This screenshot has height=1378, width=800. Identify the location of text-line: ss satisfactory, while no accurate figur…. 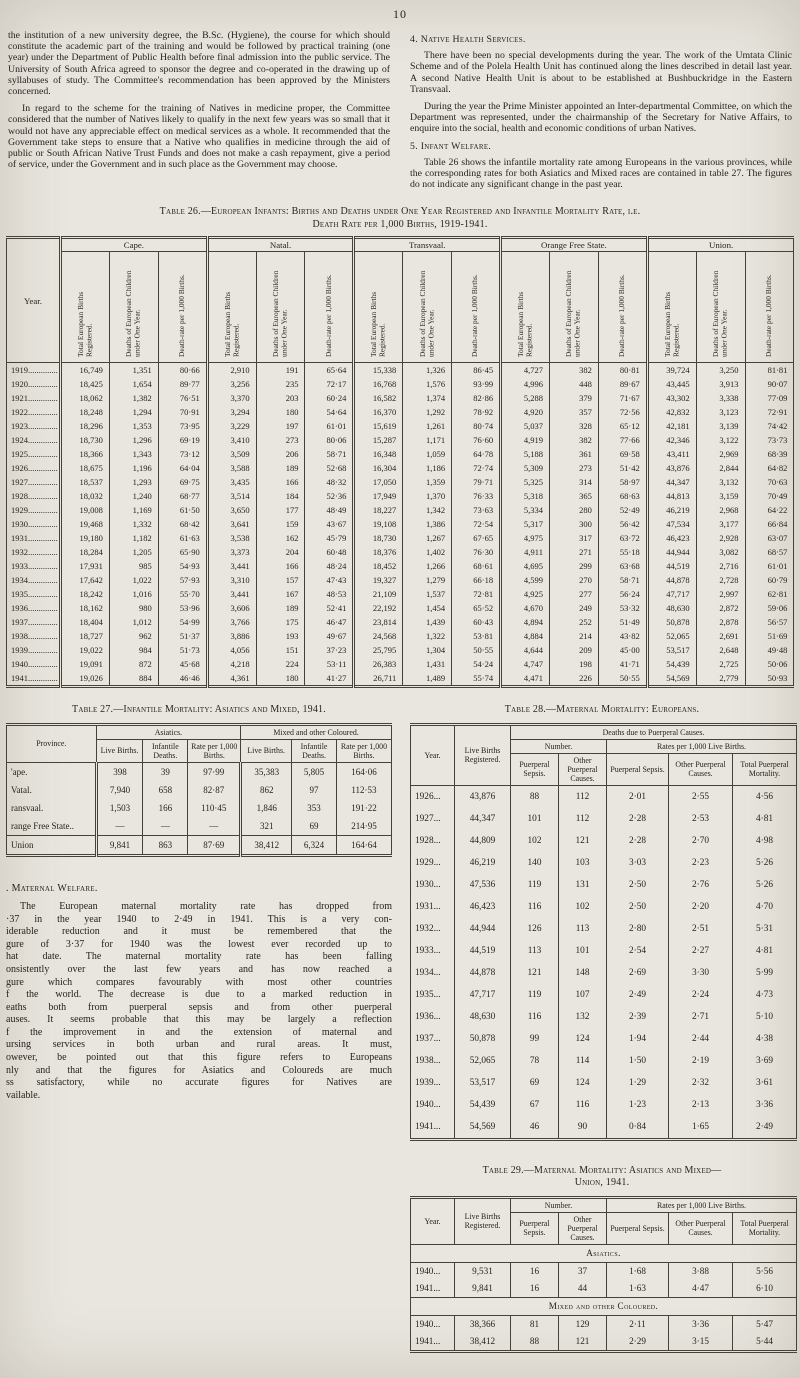
(199, 1083).